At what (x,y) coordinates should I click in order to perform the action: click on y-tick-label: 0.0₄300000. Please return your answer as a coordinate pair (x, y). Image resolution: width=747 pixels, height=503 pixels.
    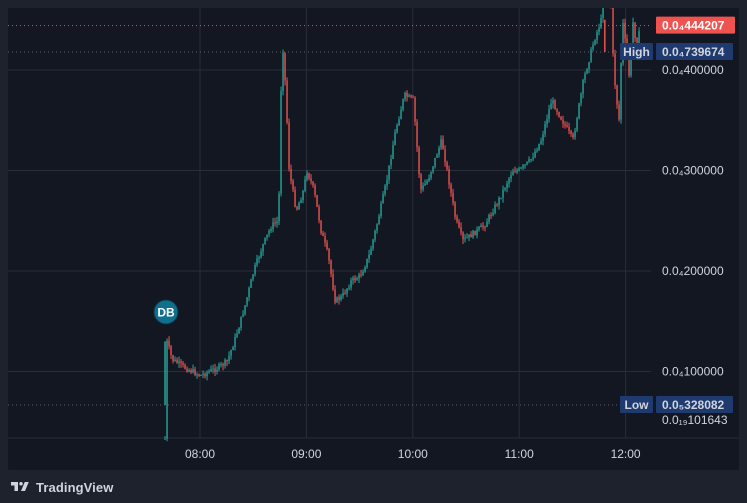
    Looking at the image, I should click on (693, 171).